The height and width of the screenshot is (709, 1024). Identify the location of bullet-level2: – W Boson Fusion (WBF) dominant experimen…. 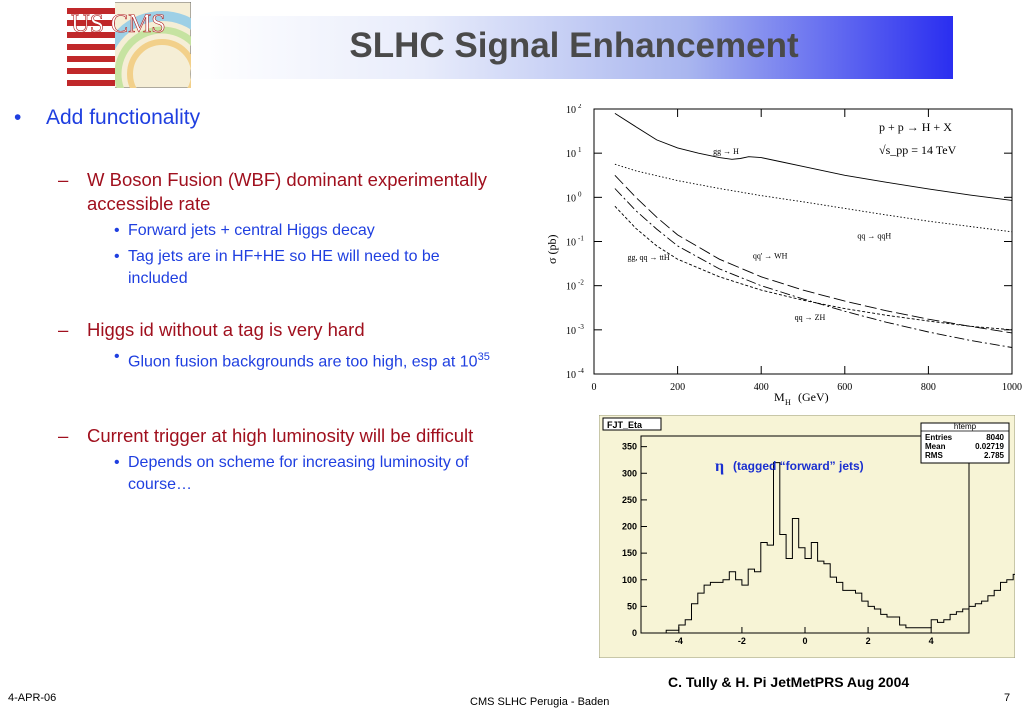
(272, 191).